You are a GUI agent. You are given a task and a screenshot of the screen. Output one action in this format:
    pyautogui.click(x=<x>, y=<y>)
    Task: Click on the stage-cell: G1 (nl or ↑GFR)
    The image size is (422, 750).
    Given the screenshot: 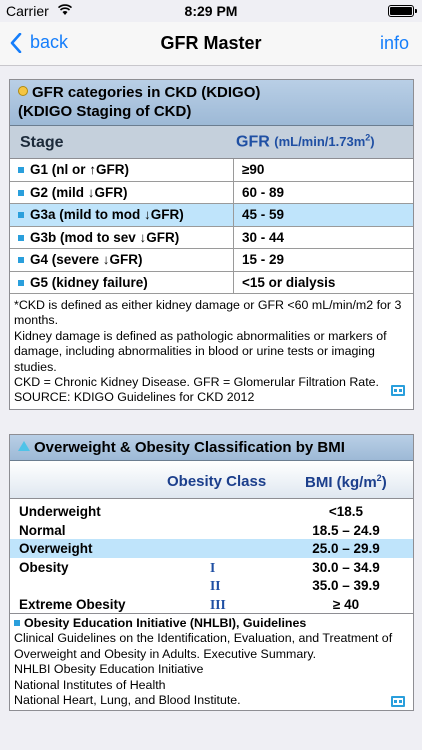 What is the action you would take?
    pyautogui.click(x=122, y=170)
    